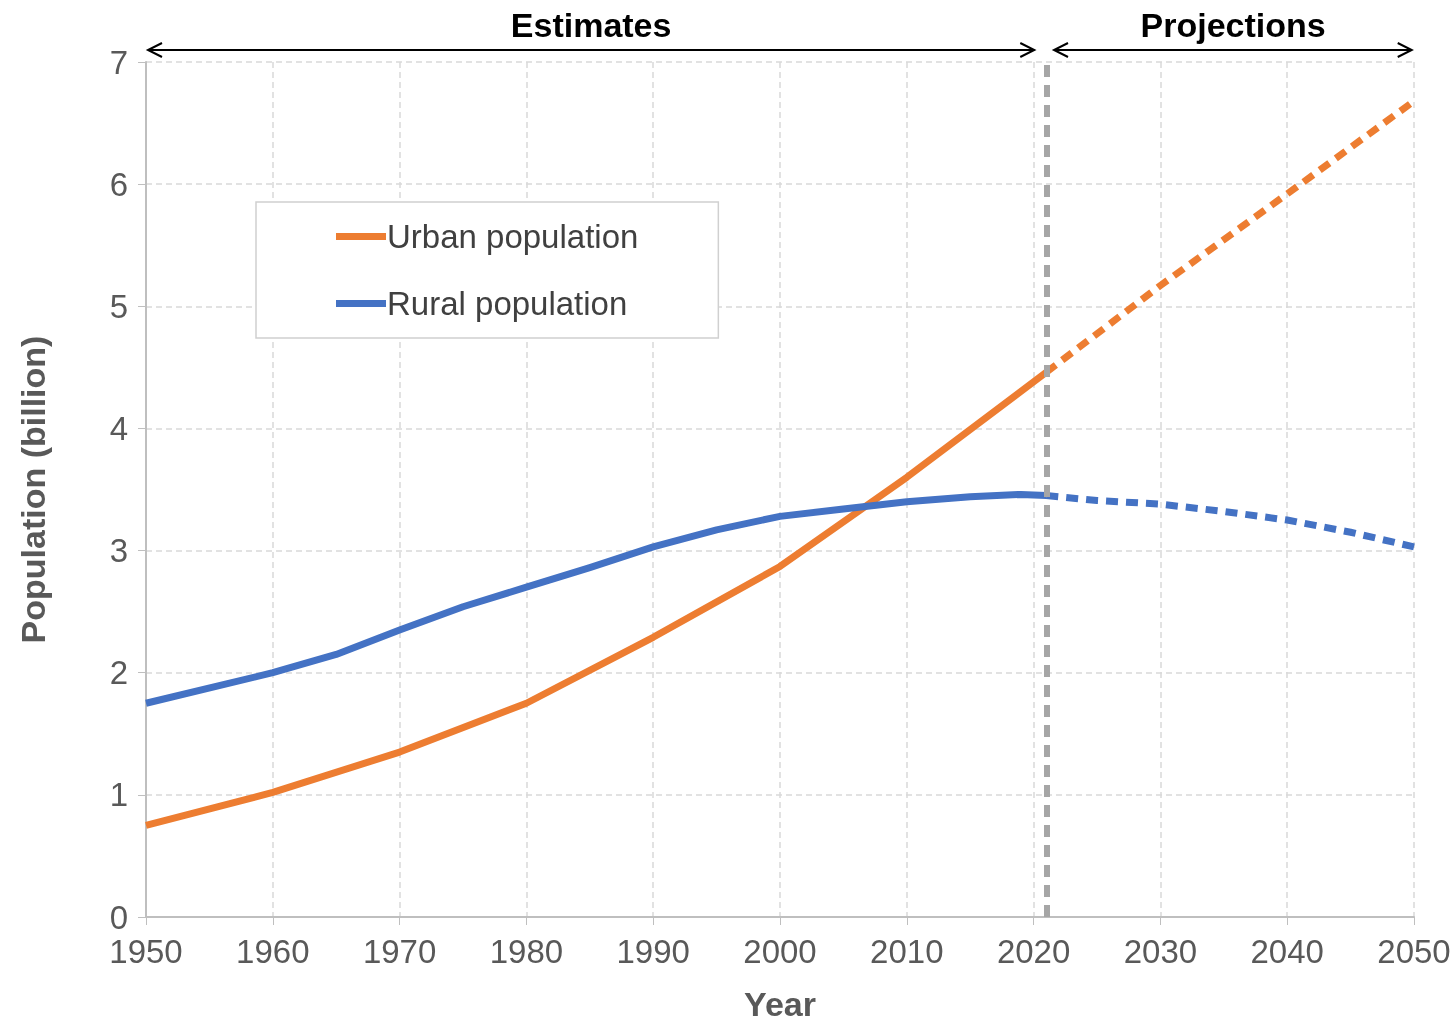 This screenshot has width=1456, height=1035. What do you see at coordinates (33, 489) in the screenshot?
I see `y-axis-title: Population (billion)` at bounding box center [33, 489].